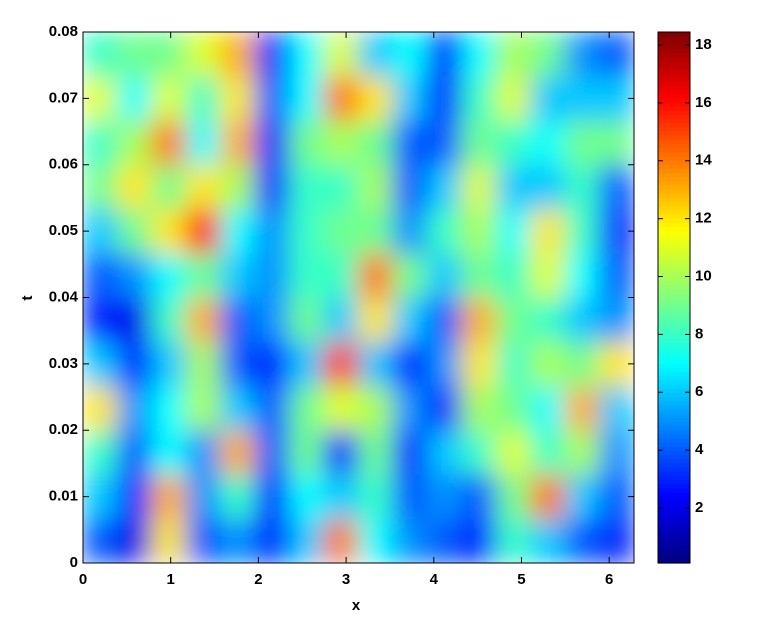 The image size is (768, 620). Describe the element at coordinates (63, 164) in the screenshot. I see `y-tick-label: 0.06` at that location.